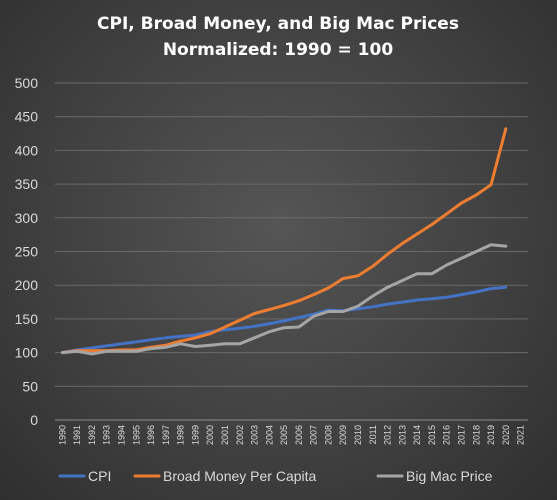 The image size is (557, 500). I want to click on legend: CPI Broad Money Per Capita Big Mac Price, so click(275, 476).